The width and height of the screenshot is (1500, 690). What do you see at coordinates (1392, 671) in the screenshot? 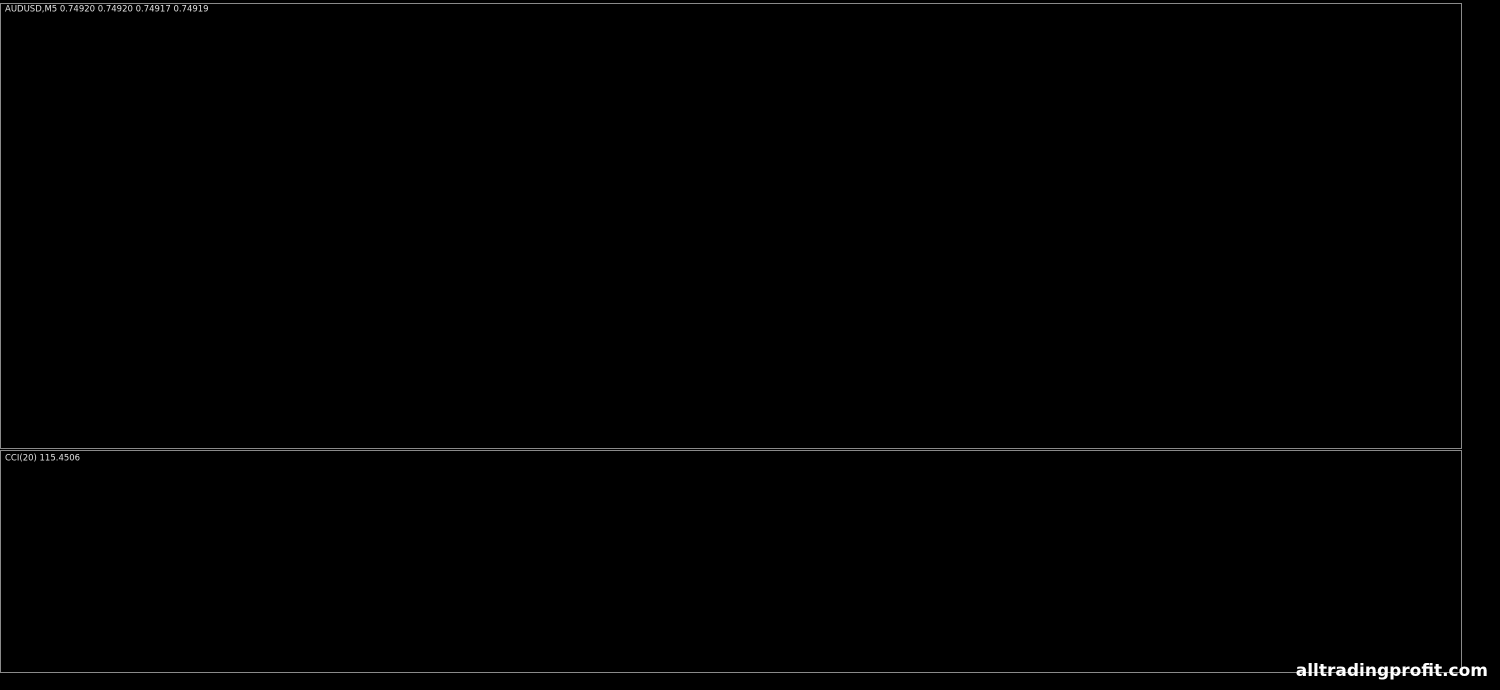
I see `watermark: alltradingprofit.com` at bounding box center [1392, 671].